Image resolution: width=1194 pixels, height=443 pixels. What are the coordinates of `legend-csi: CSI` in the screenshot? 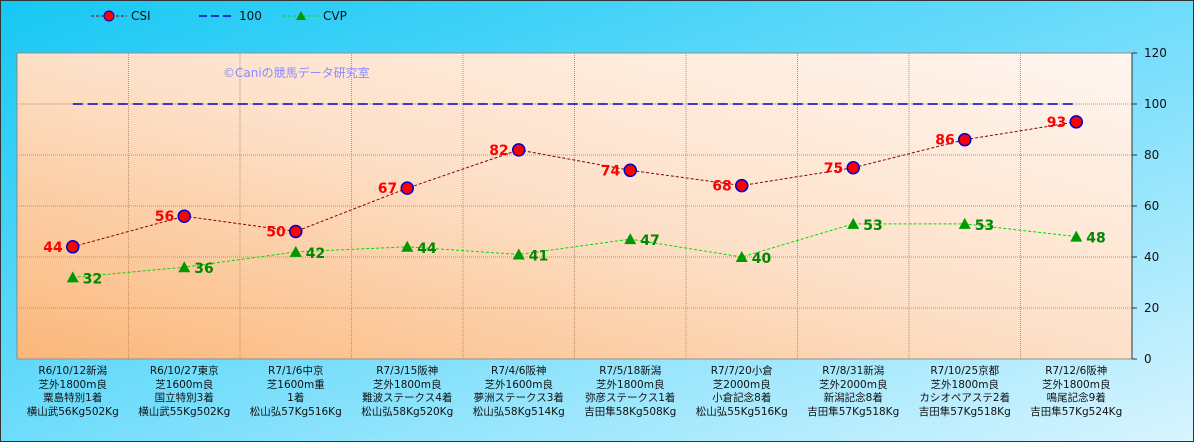 It's located at (121, 16).